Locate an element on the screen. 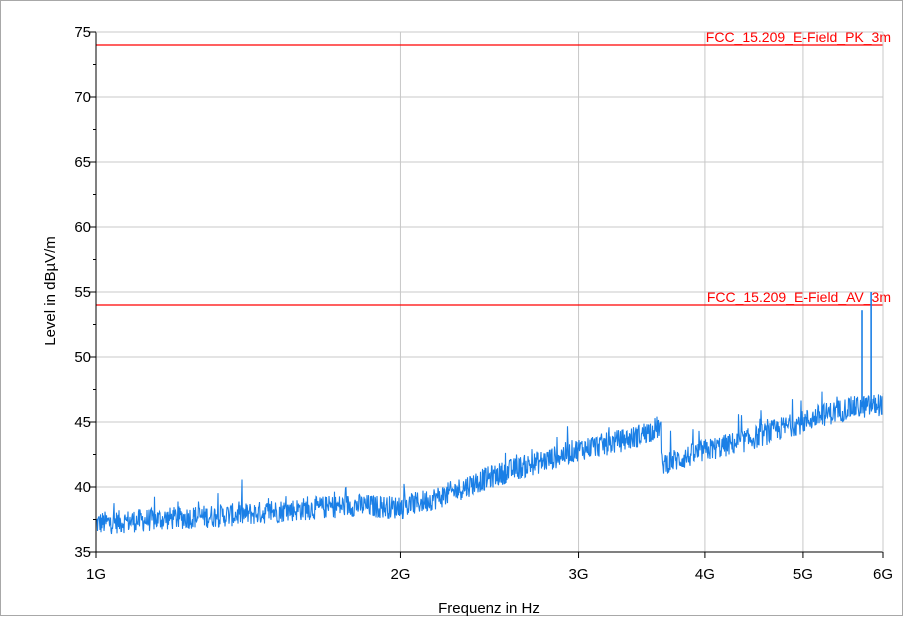  y-tick-label: 55 is located at coordinates (82, 292).